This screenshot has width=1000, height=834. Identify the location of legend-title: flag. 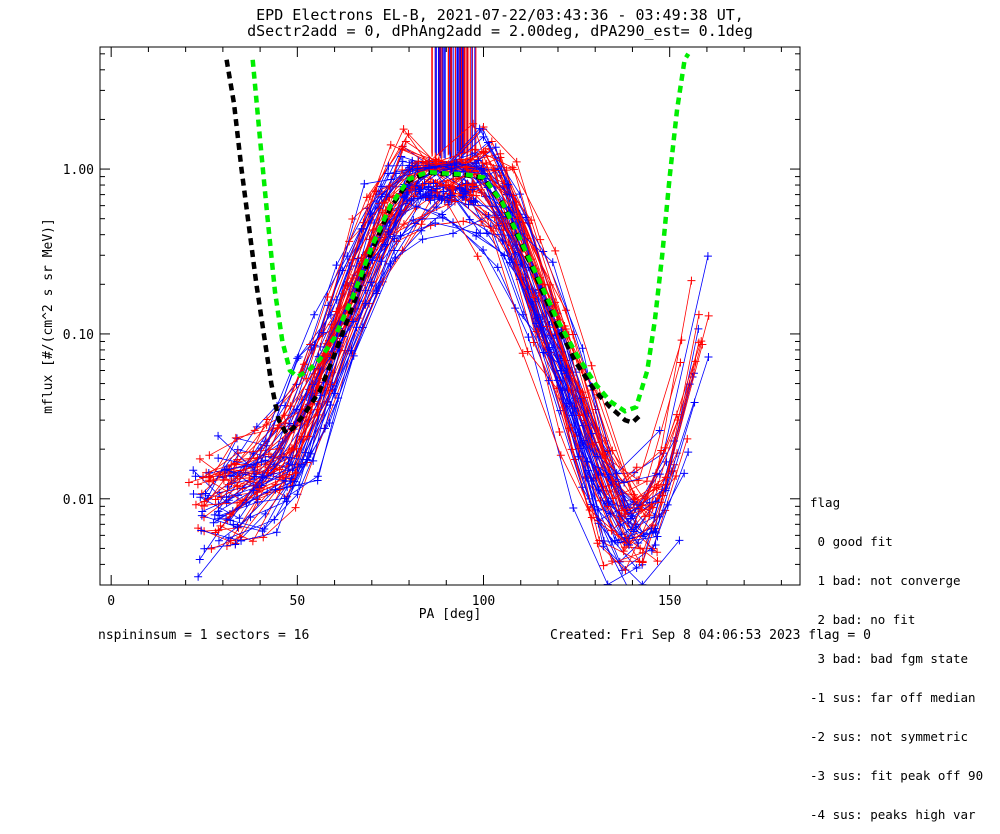
(825, 502).